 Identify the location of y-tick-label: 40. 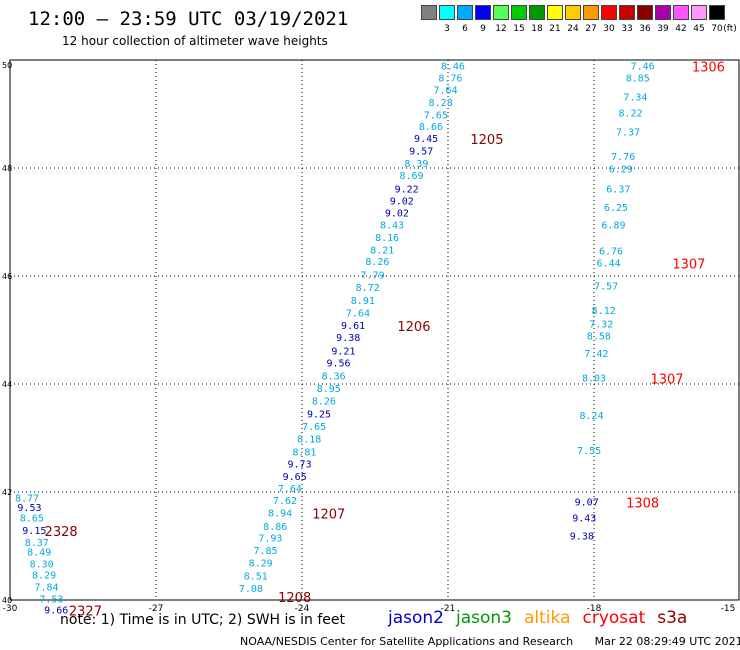
(7, 600).